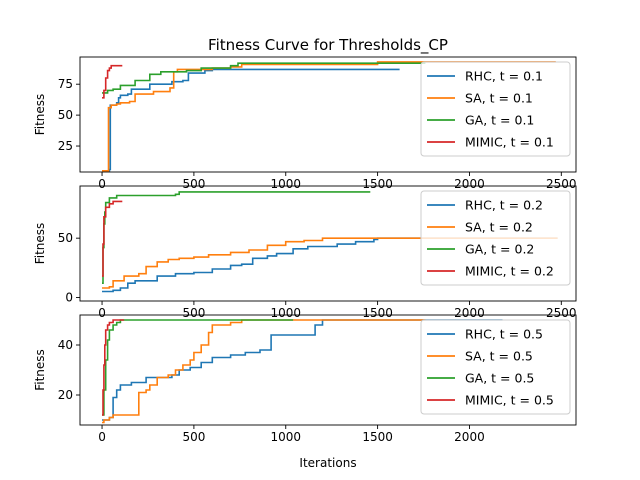  I want to click on legend-label: SA, t = 0.2, so click(499, 227).